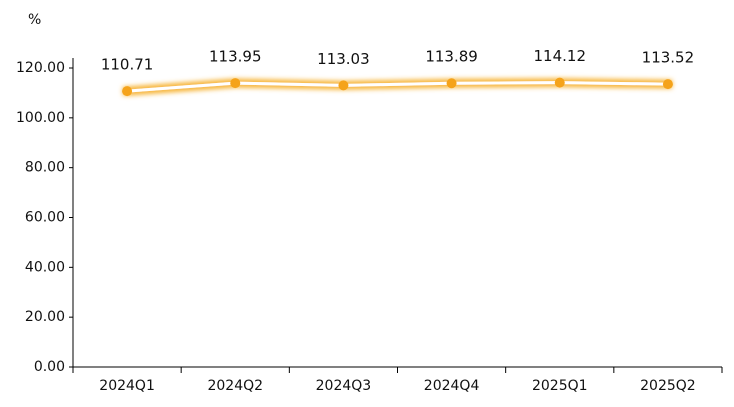 This screenshot has height=407, width=734. What do you see at coordinates (45, 317) in the screenshot?
I see `y-tick-label: 20.00` at bounding box center [45, 317].